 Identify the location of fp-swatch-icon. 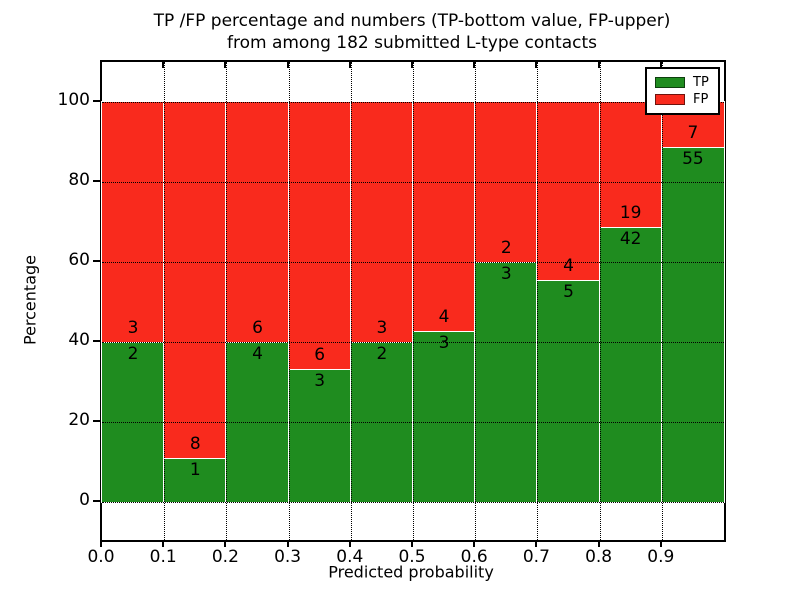
(670, 99).